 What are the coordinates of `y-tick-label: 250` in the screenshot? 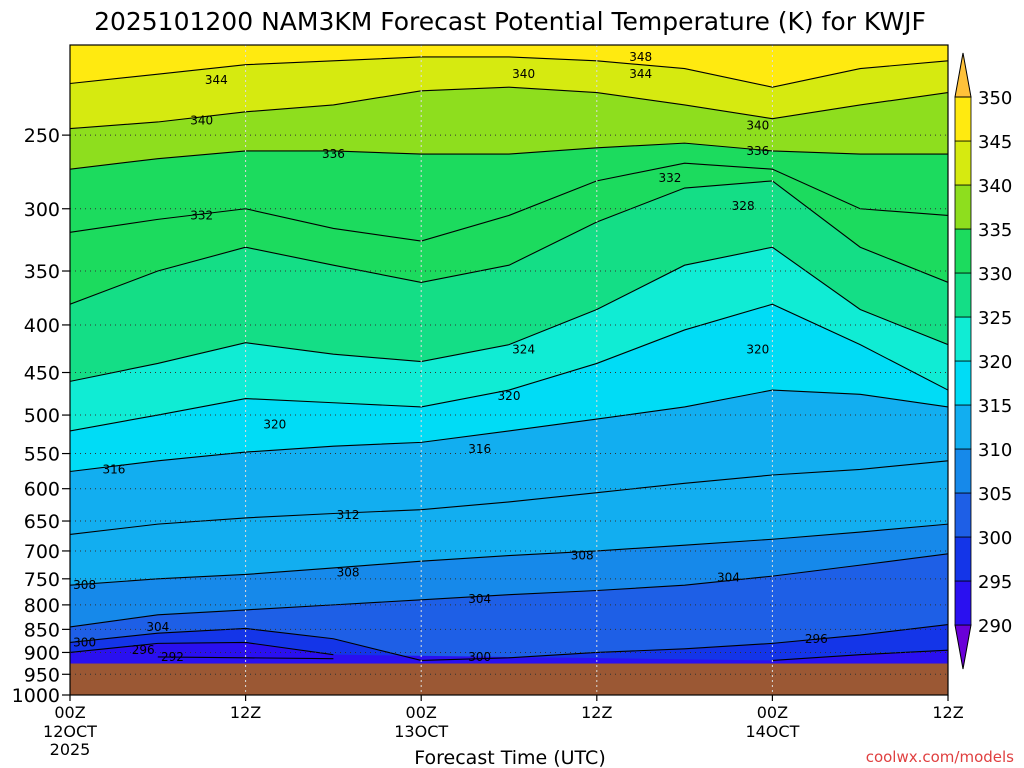 It's located at (42, 136).